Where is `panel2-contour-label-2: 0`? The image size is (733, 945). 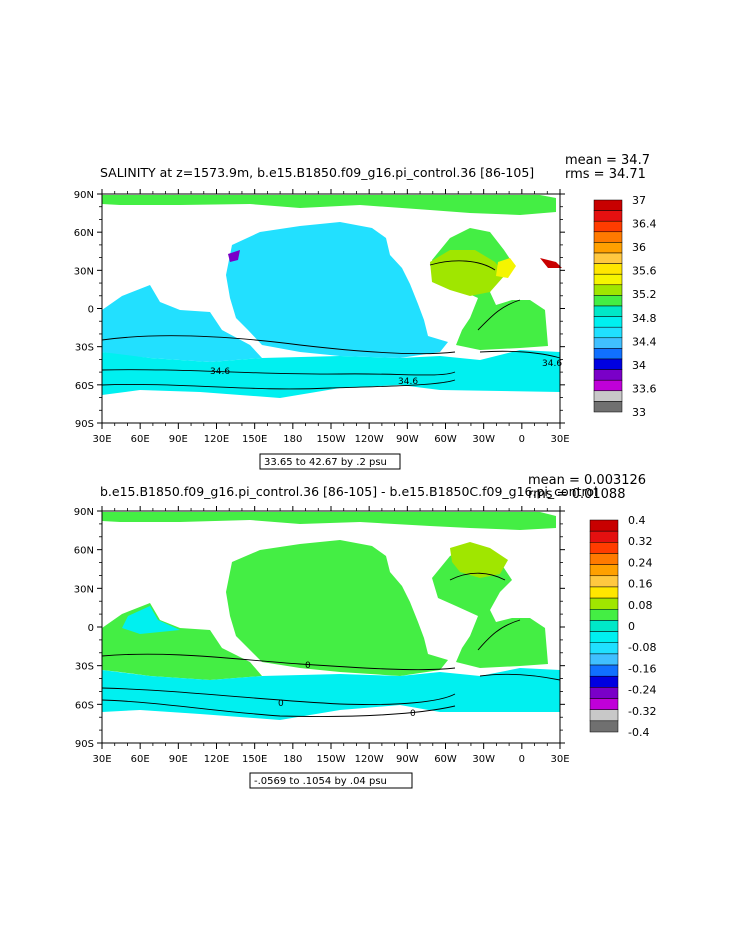
panel2-contour-label-2: 0 is located at coordinates (413, 714).